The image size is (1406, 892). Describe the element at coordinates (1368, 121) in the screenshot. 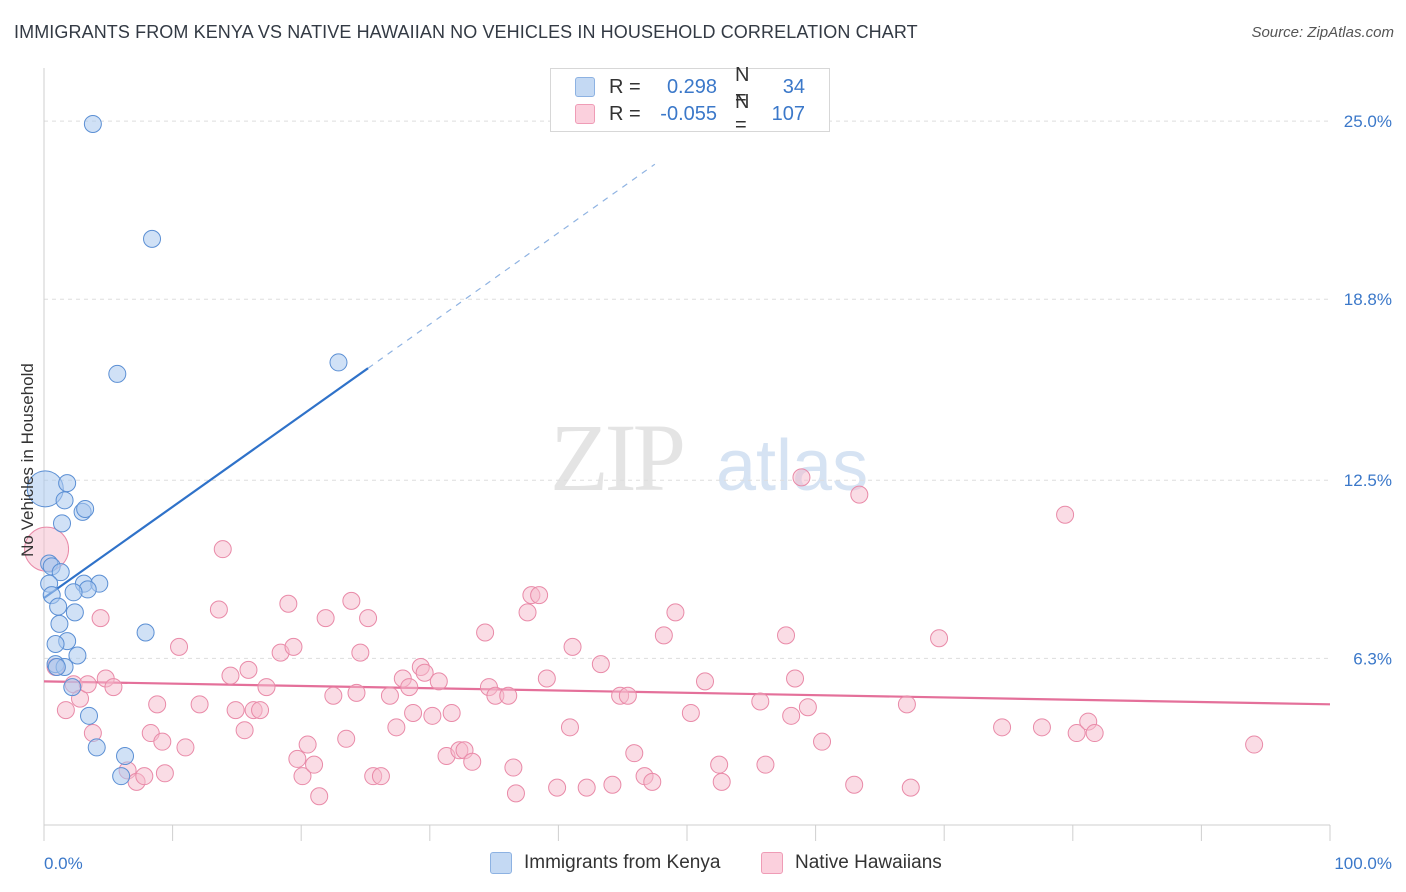

I see `y-tick-label: 25.0%` at that location.